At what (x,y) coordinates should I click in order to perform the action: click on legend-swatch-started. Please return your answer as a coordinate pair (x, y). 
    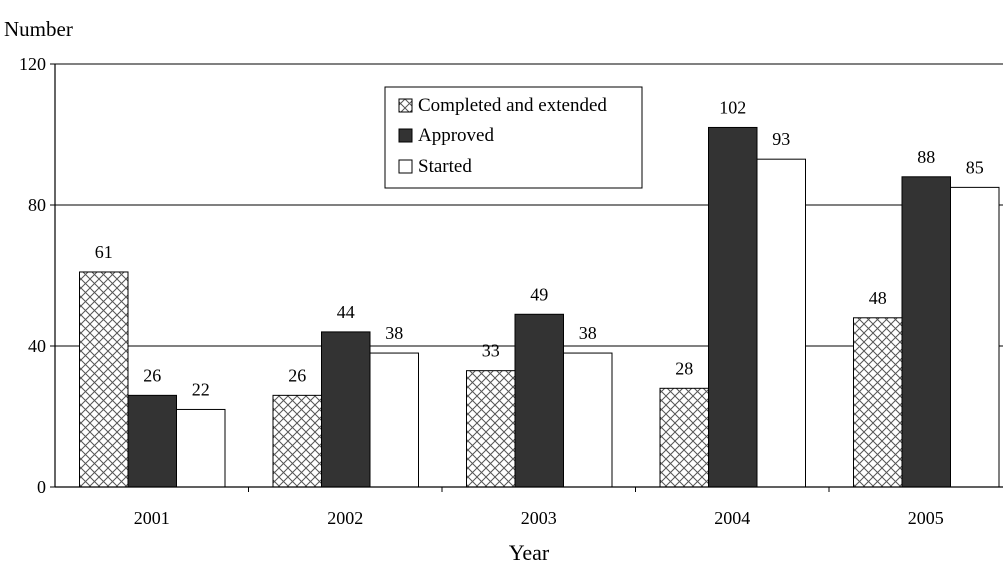
    Looking at the image, I should click on (405, 166).